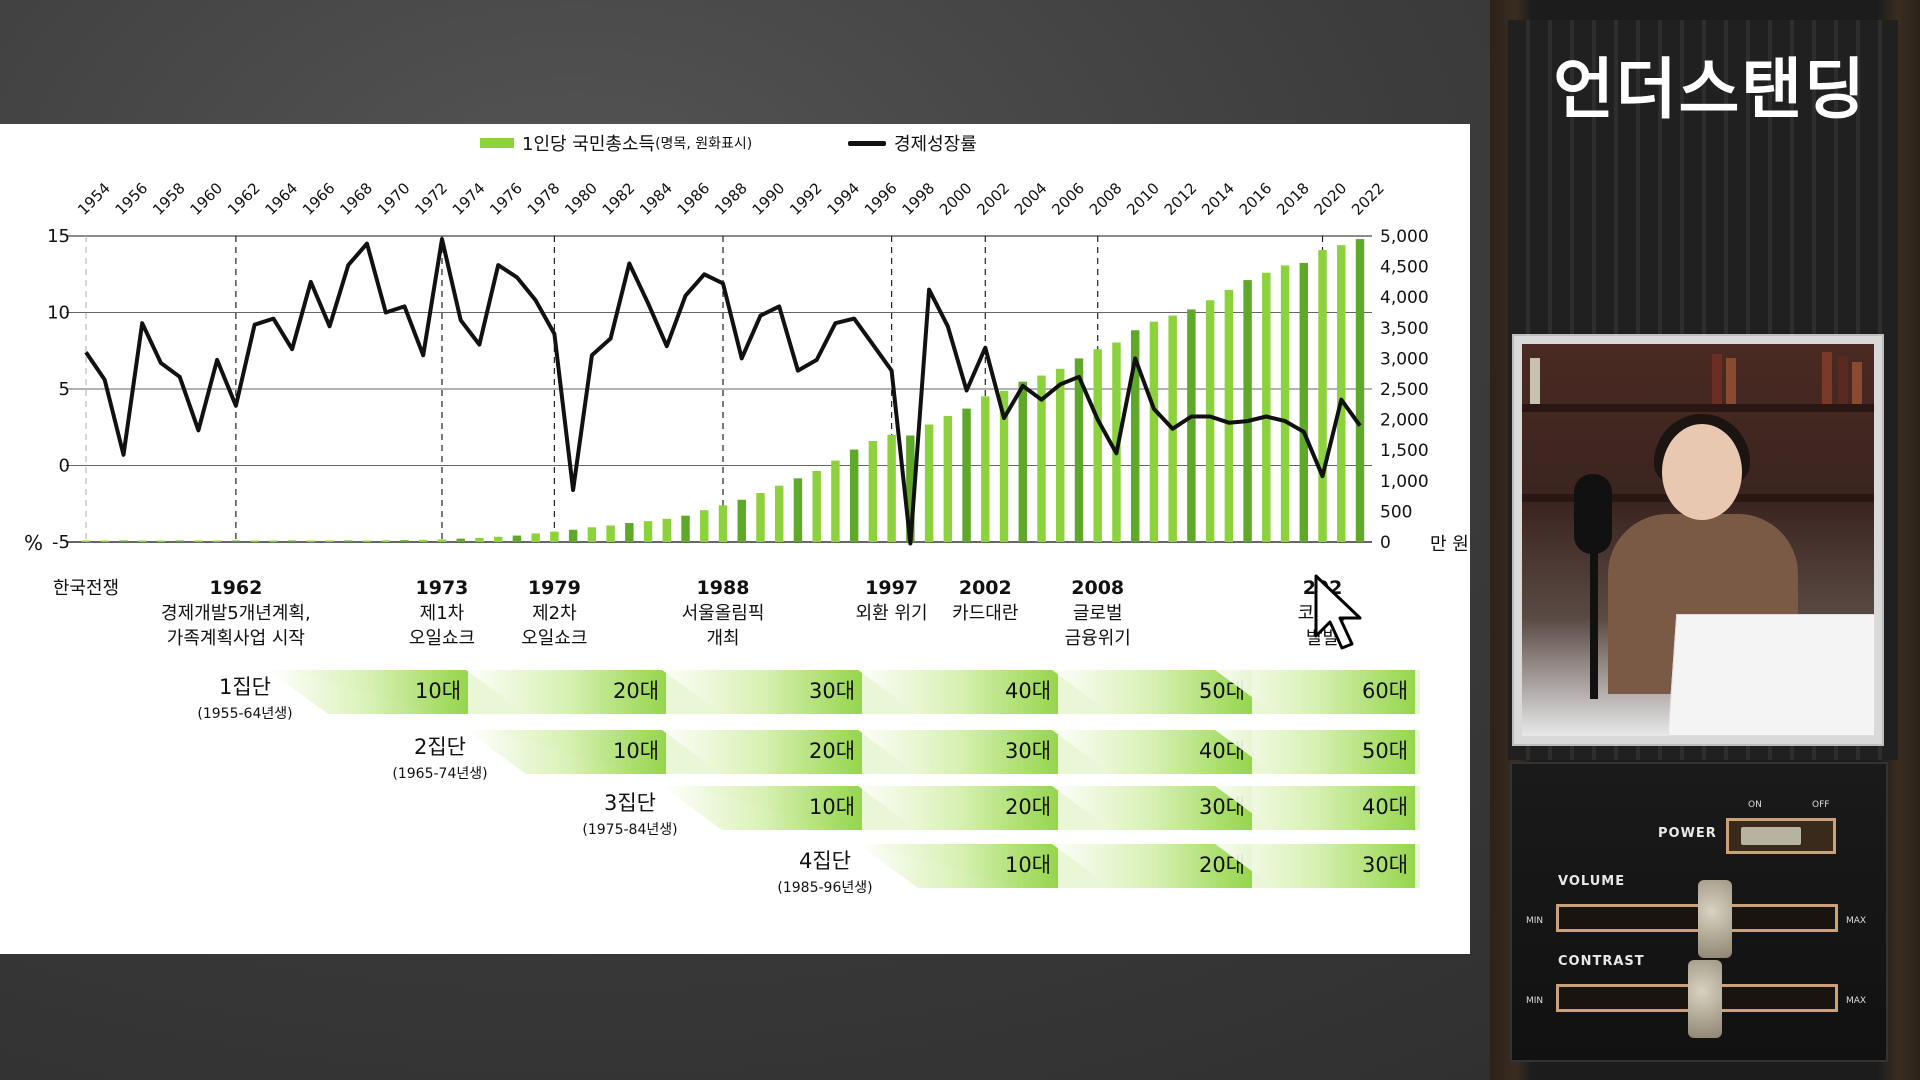 This screenshot has height=1080, width=1920. What do you see at coordinates (1218, 199) in the screenshot?
I see `x-tick-label: 2014` at bounding box center [1218, 199].